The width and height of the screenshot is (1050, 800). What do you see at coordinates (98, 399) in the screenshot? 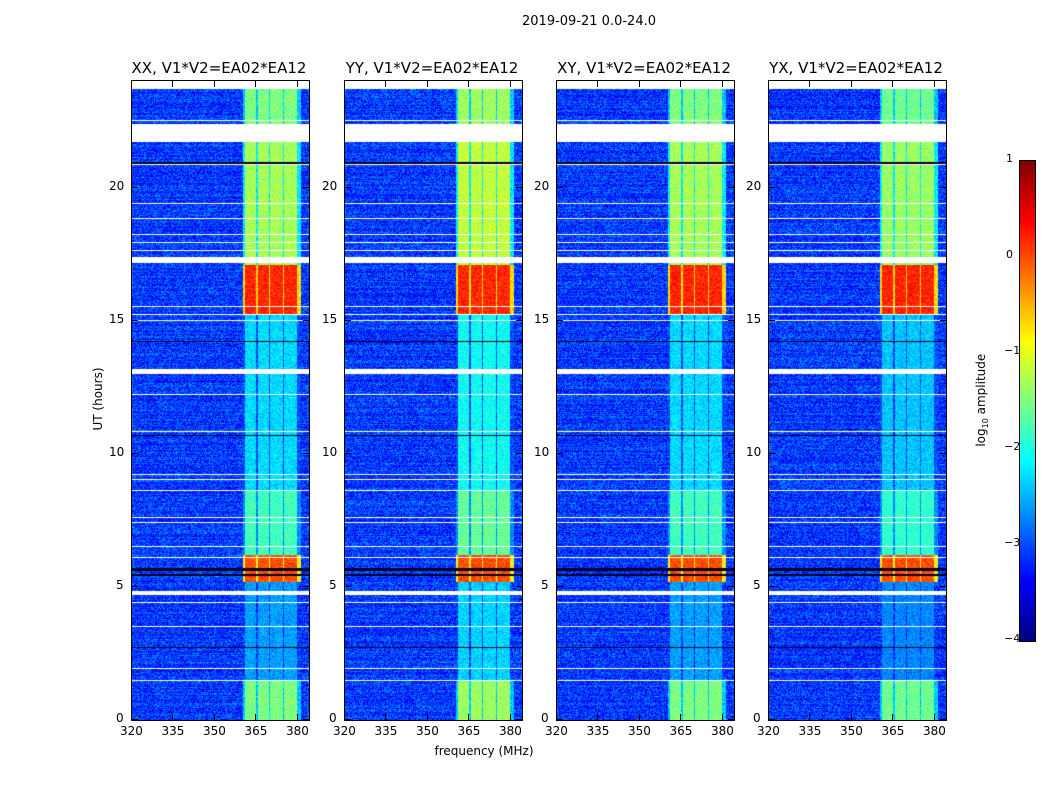
I see `y-axis-label: UT (hours)` at bounding box center [98, 399].